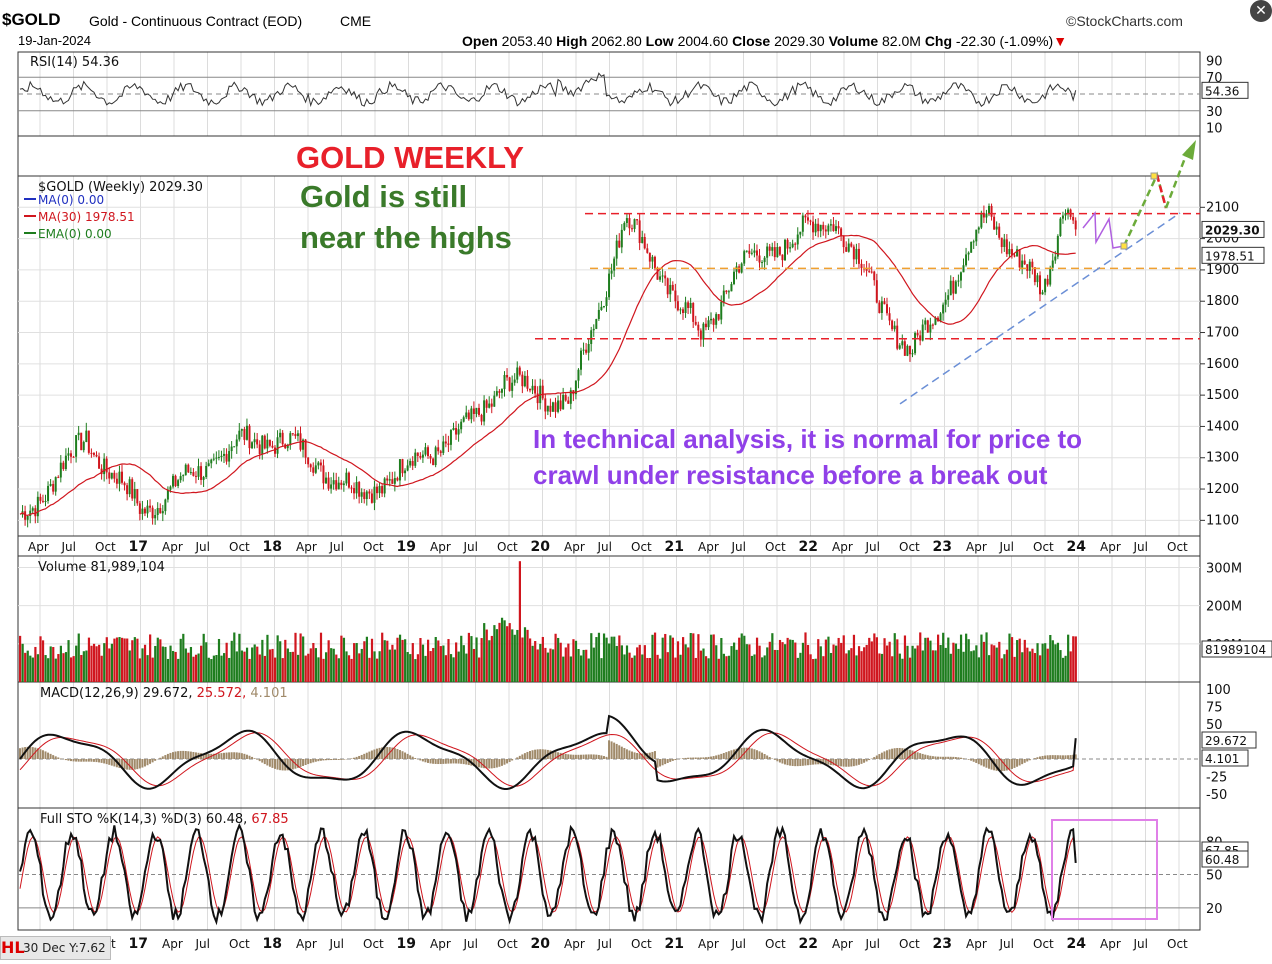  Describe the element at coordinates (799, 41) in the screenshot. I see `close-value: 2029.30` at that location.